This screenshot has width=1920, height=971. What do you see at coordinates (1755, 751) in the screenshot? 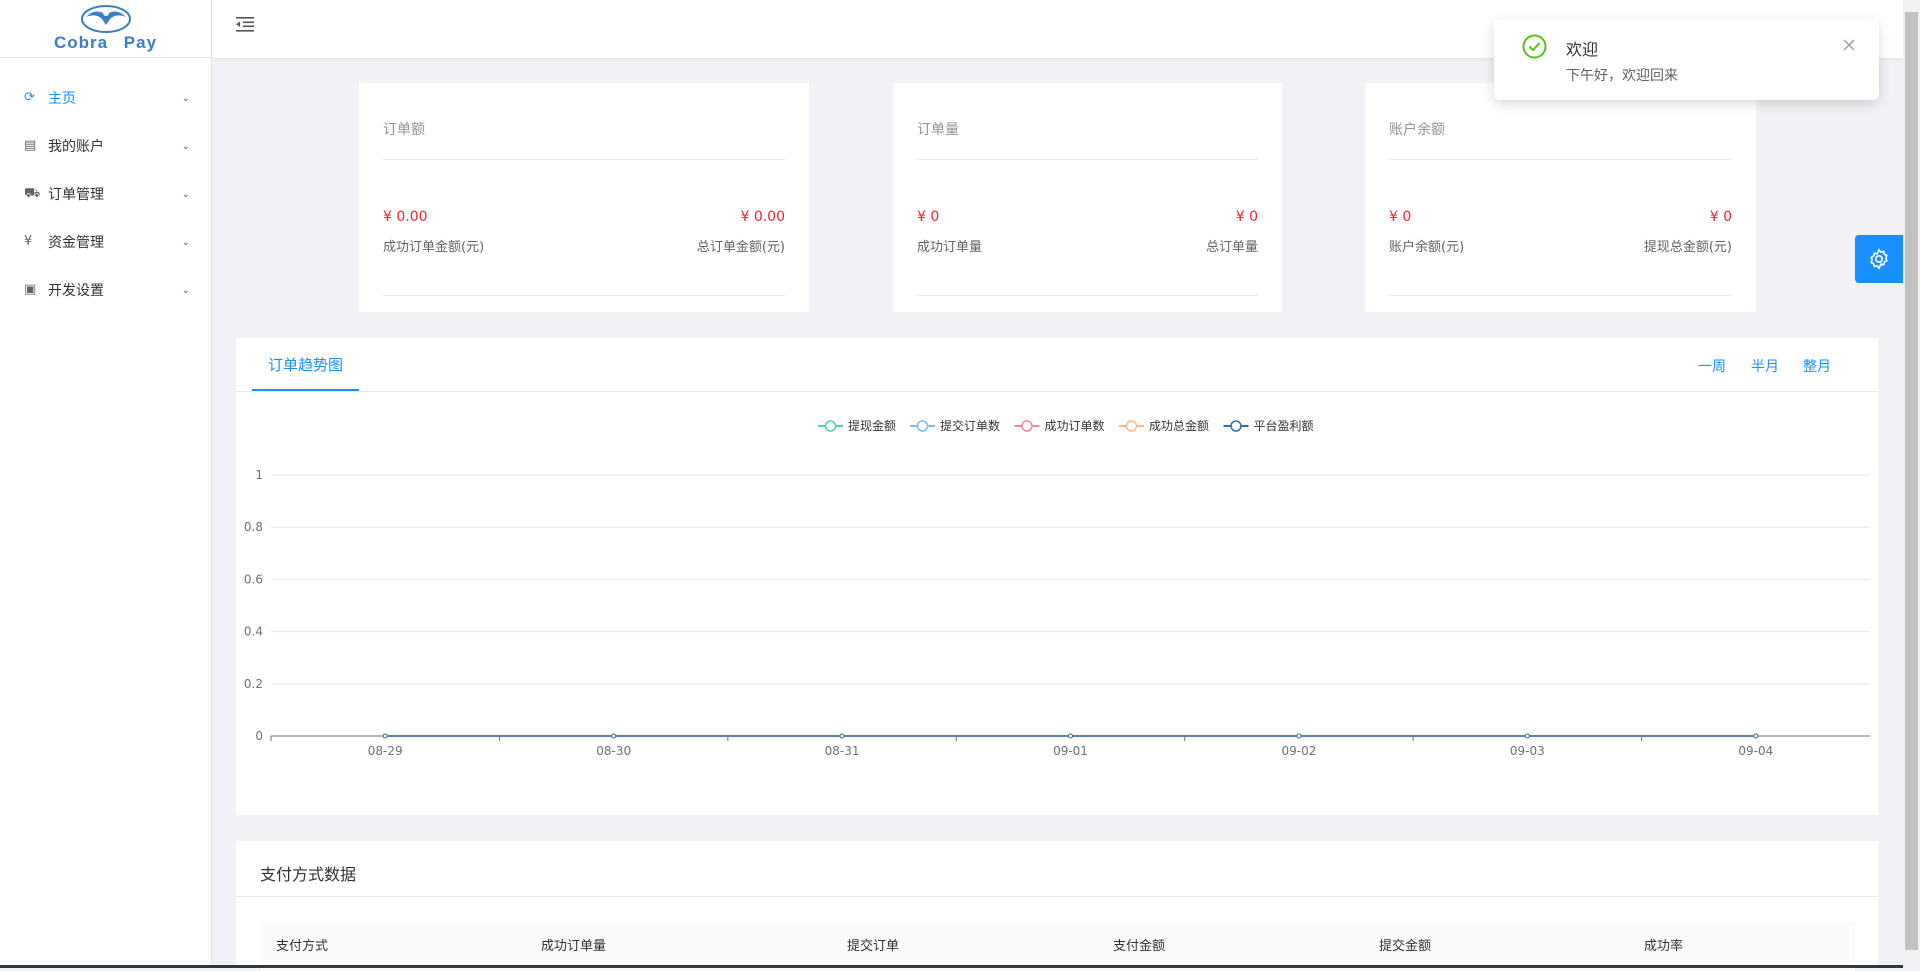
I see `x-tick-label: 09-04` at bounding box center [1755, 751].